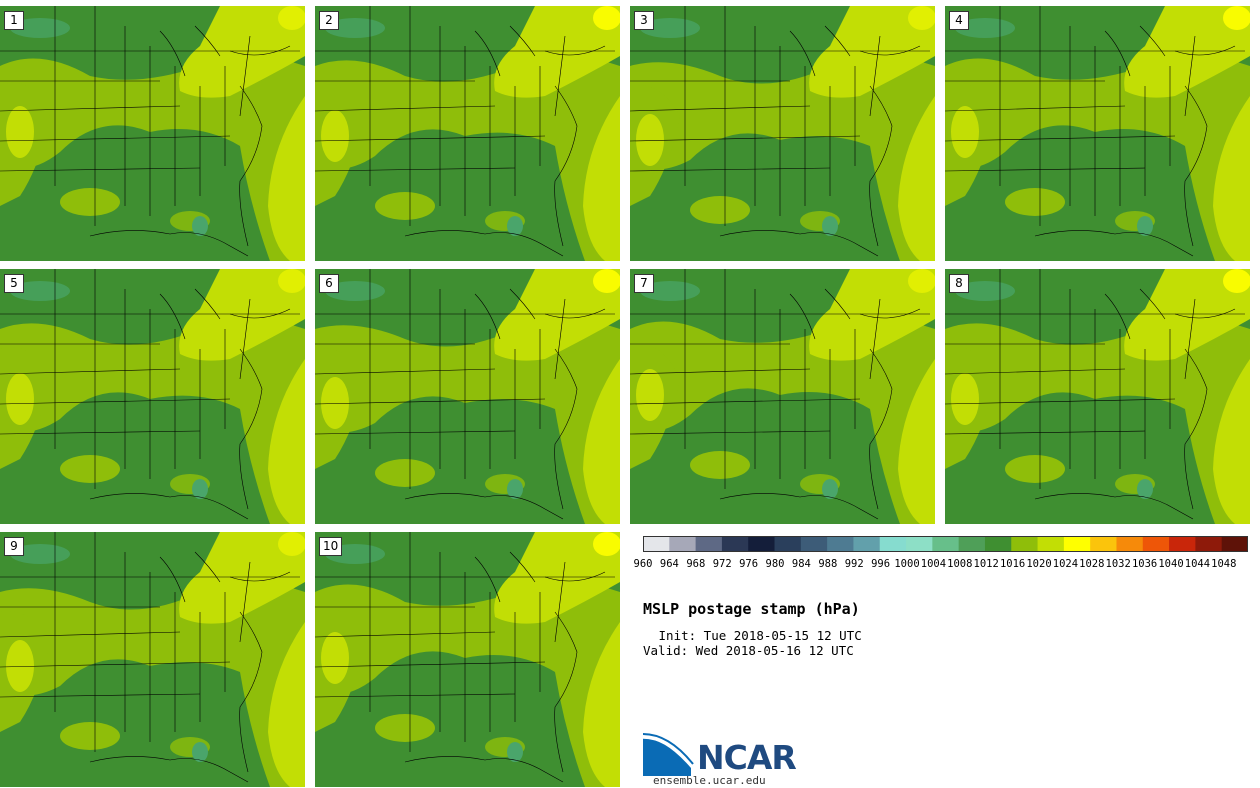 The width and height of the screenshot is (1260, 788). I want to click on member-panel-7: 7, so click(782, 396).